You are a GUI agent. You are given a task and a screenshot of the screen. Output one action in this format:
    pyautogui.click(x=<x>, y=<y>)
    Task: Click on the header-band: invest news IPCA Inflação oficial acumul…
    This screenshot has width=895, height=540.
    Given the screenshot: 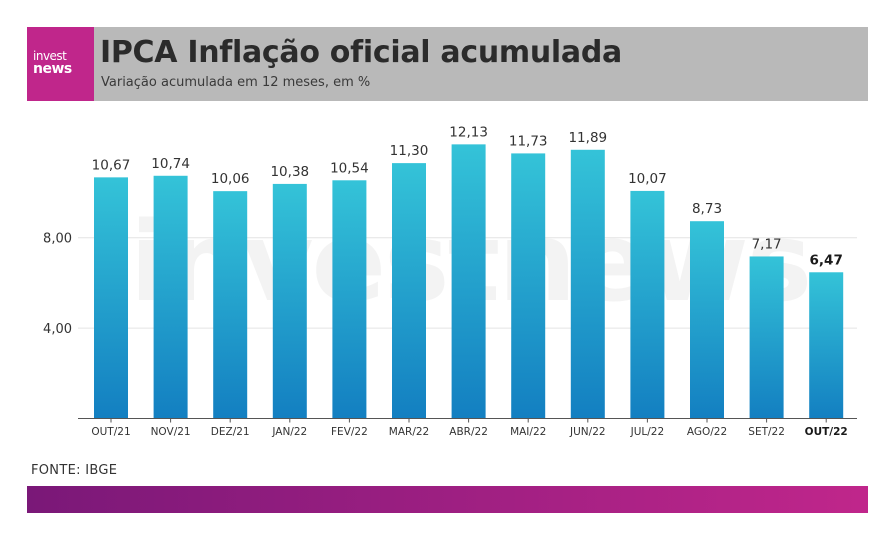 What is the action you would take?
    pyautogui.click(x=447, y=64)
    